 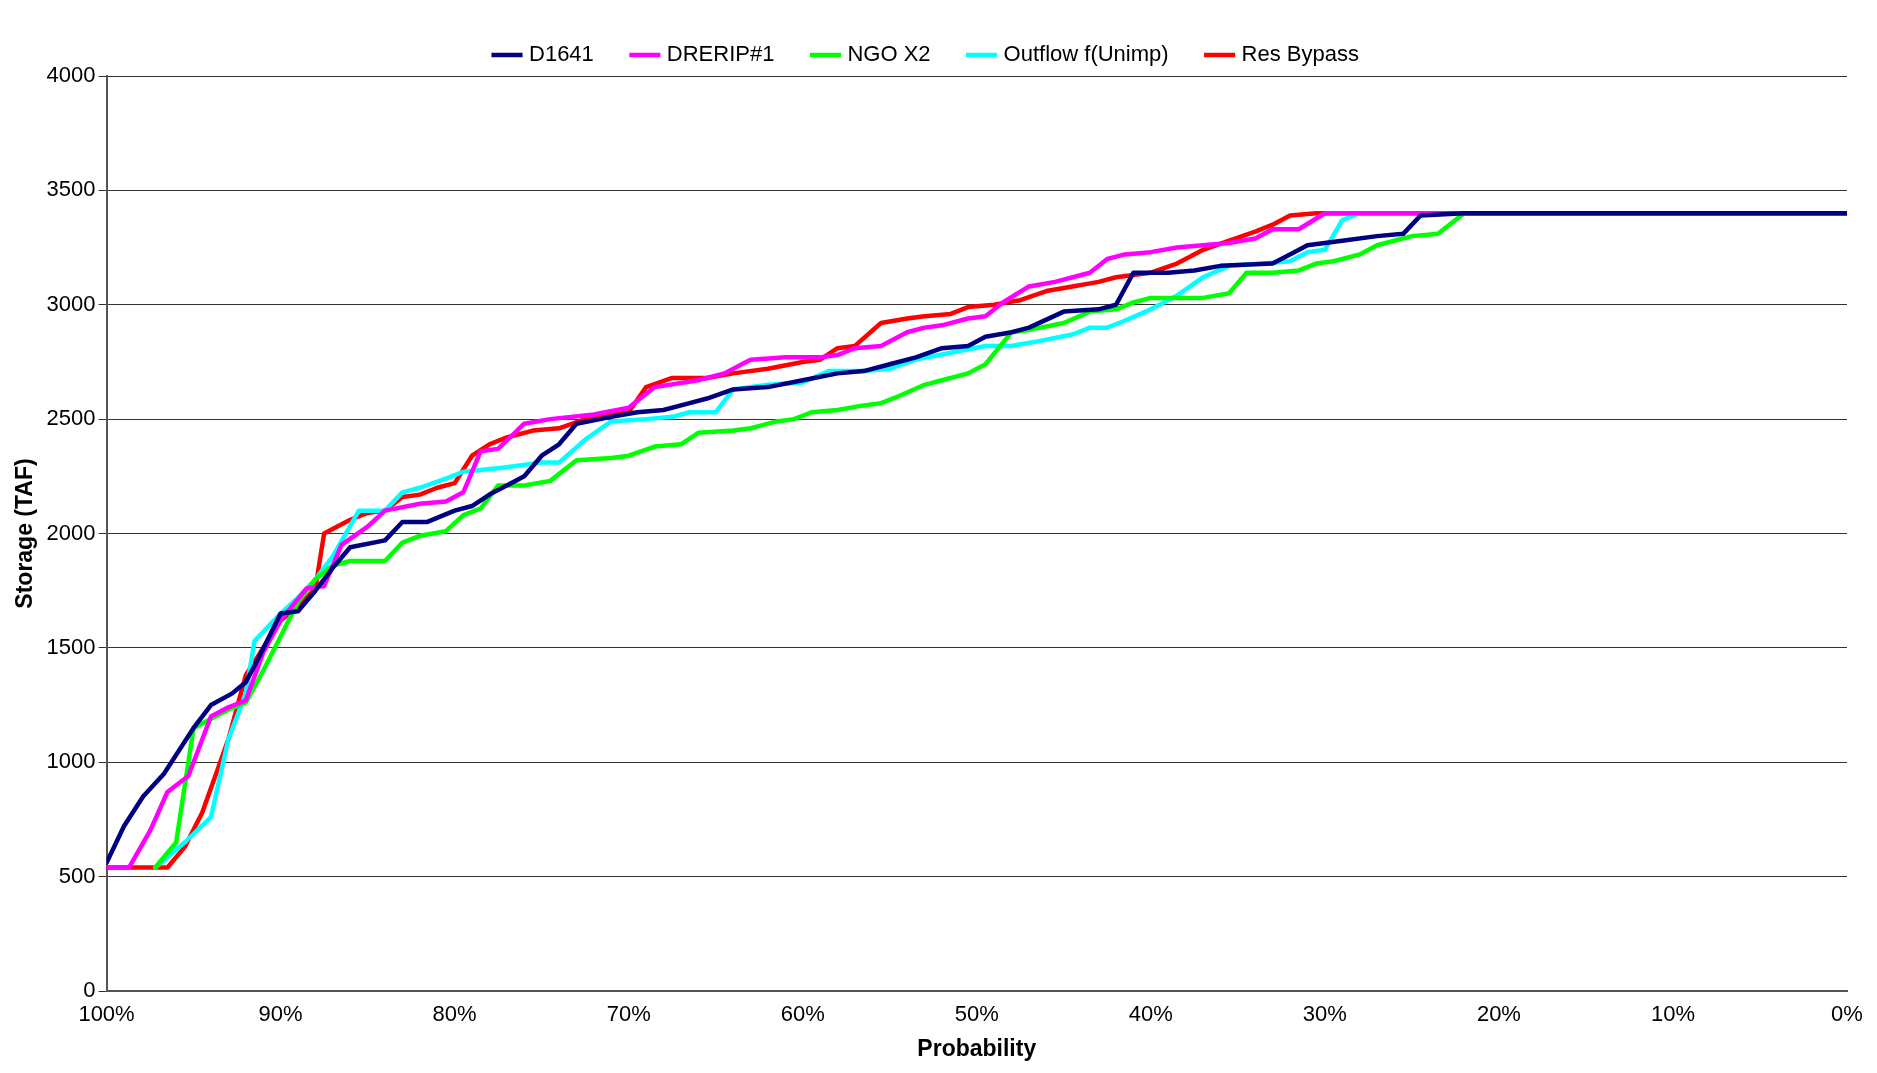 What do you see at coordinates (802, 1014) in the screenshot?
I see `x-tick-label: 60%` at bounding box center [802, 1014].